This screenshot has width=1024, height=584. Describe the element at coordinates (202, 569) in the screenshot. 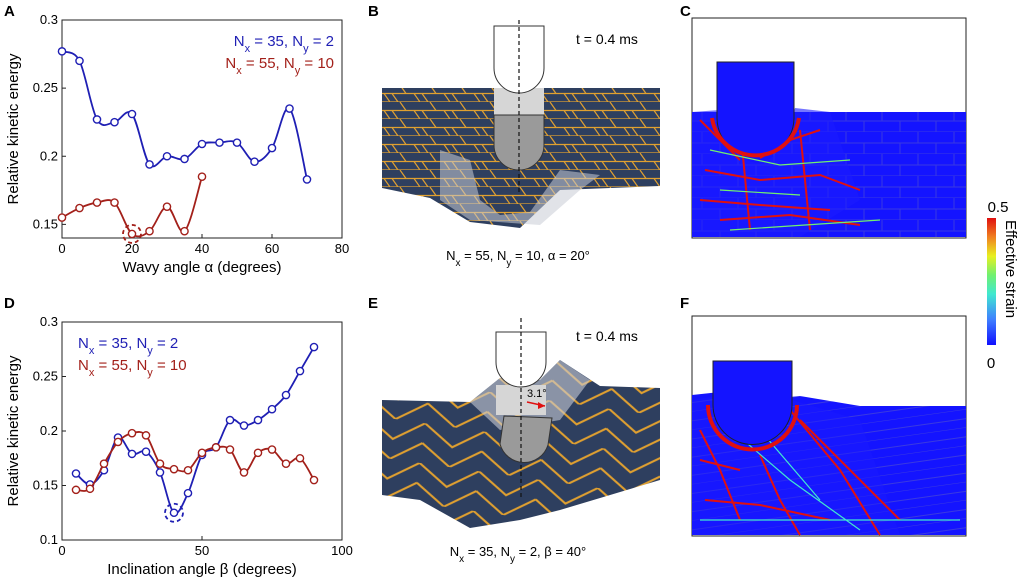

I see `chart-d-xlabel: Inclination angle β (degrees)` at that location.